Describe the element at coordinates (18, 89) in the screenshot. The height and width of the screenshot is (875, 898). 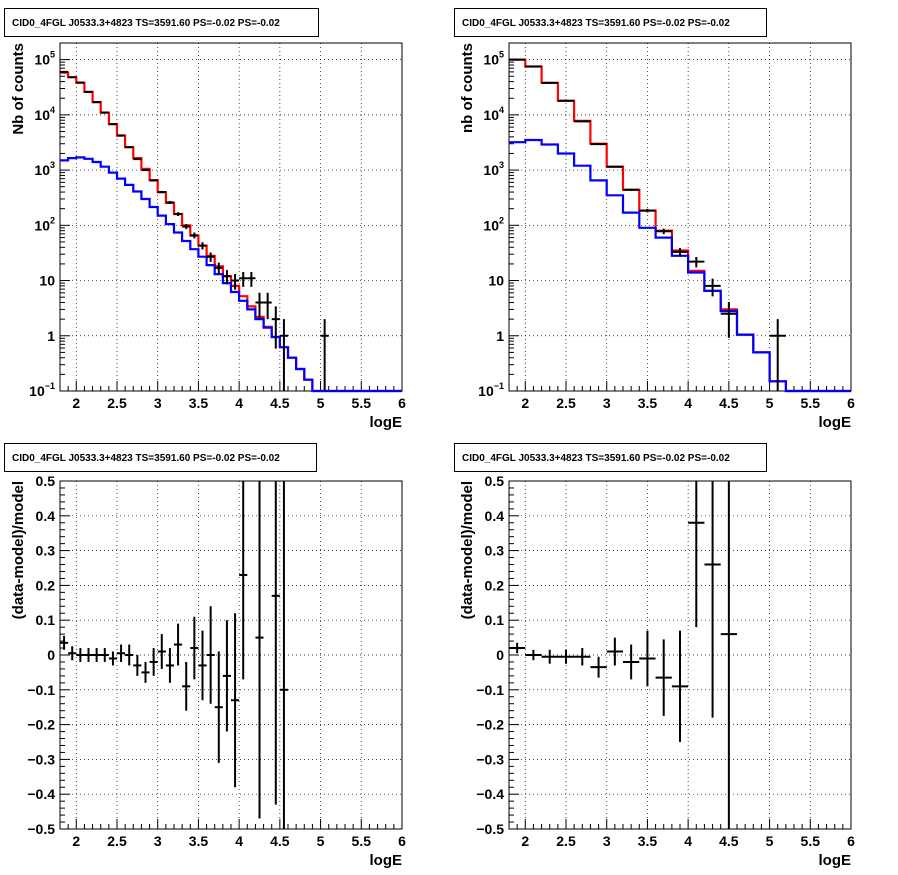
I see `y-axis-label: Nb of counts` at that location.